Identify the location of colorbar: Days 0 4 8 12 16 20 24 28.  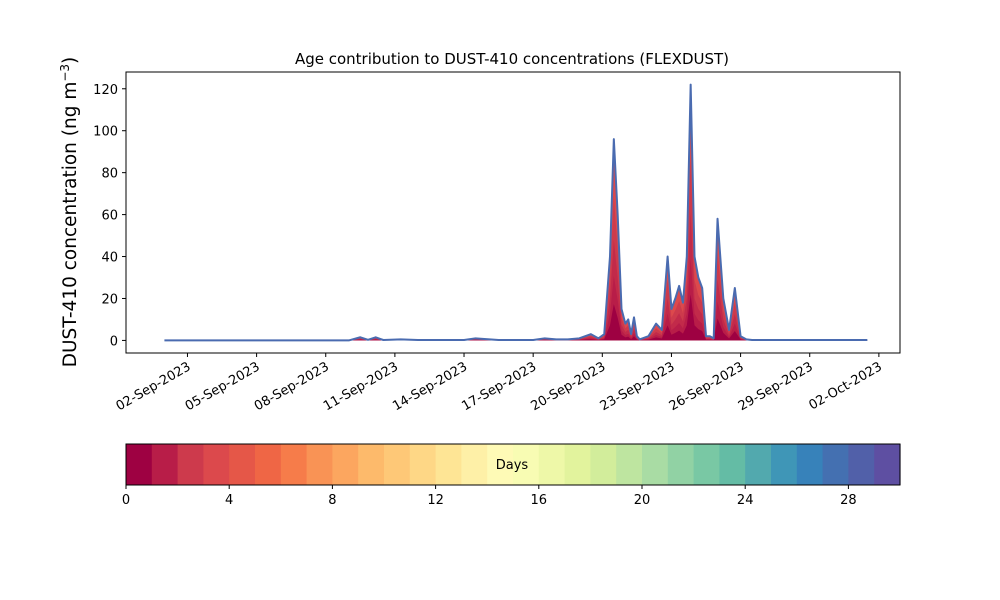
(511, 475).